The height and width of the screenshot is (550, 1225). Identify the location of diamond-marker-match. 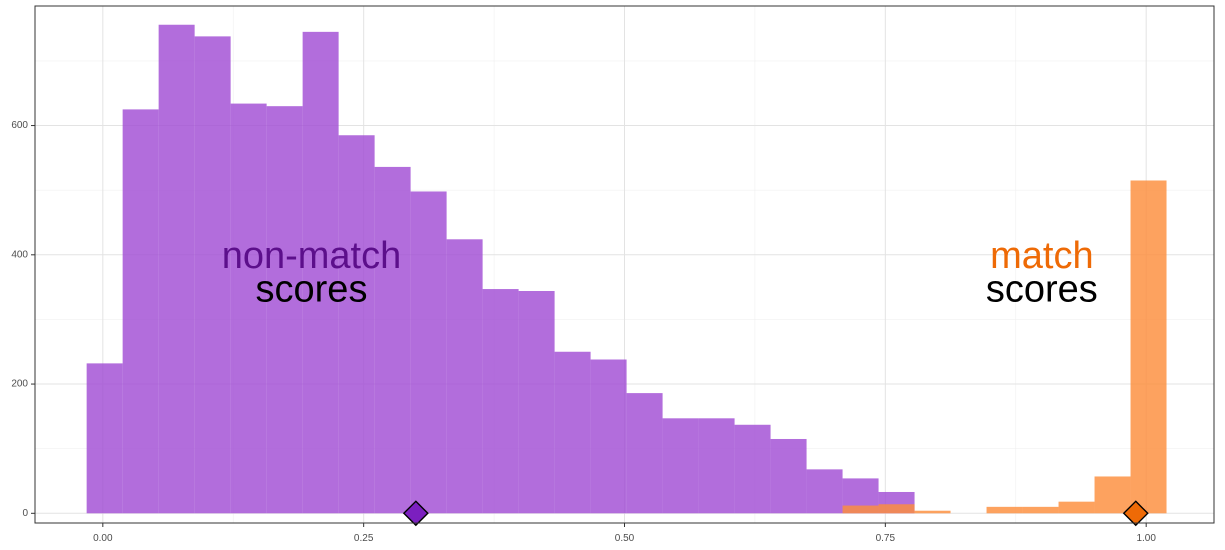
(1135, 513).